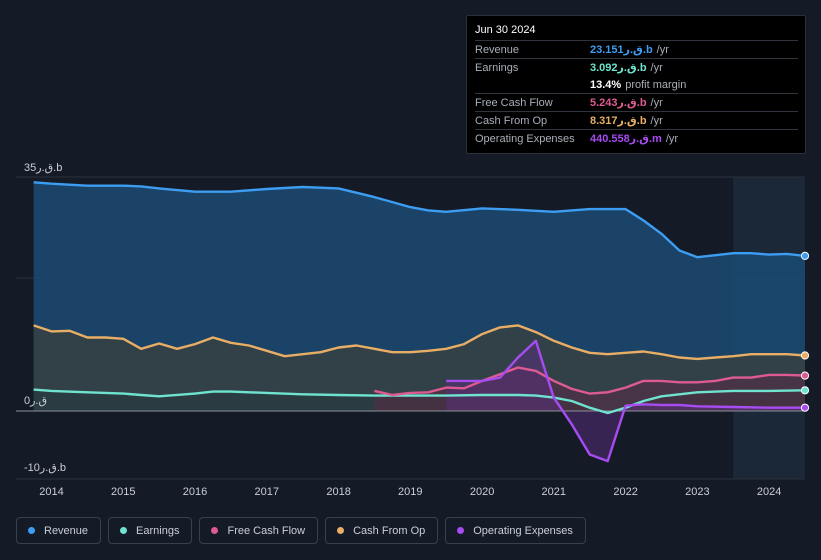  Describe the element at coordinates (590, 381) in the screenshot. I see `series-line-free-cash-flow` at that location.